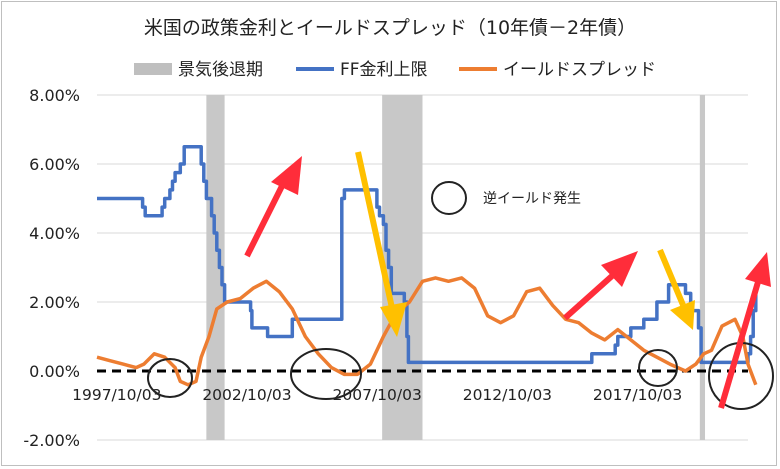 This screenshot has height=469, width=780. I want to click on inversion-circle-2019, so click(658, 368).